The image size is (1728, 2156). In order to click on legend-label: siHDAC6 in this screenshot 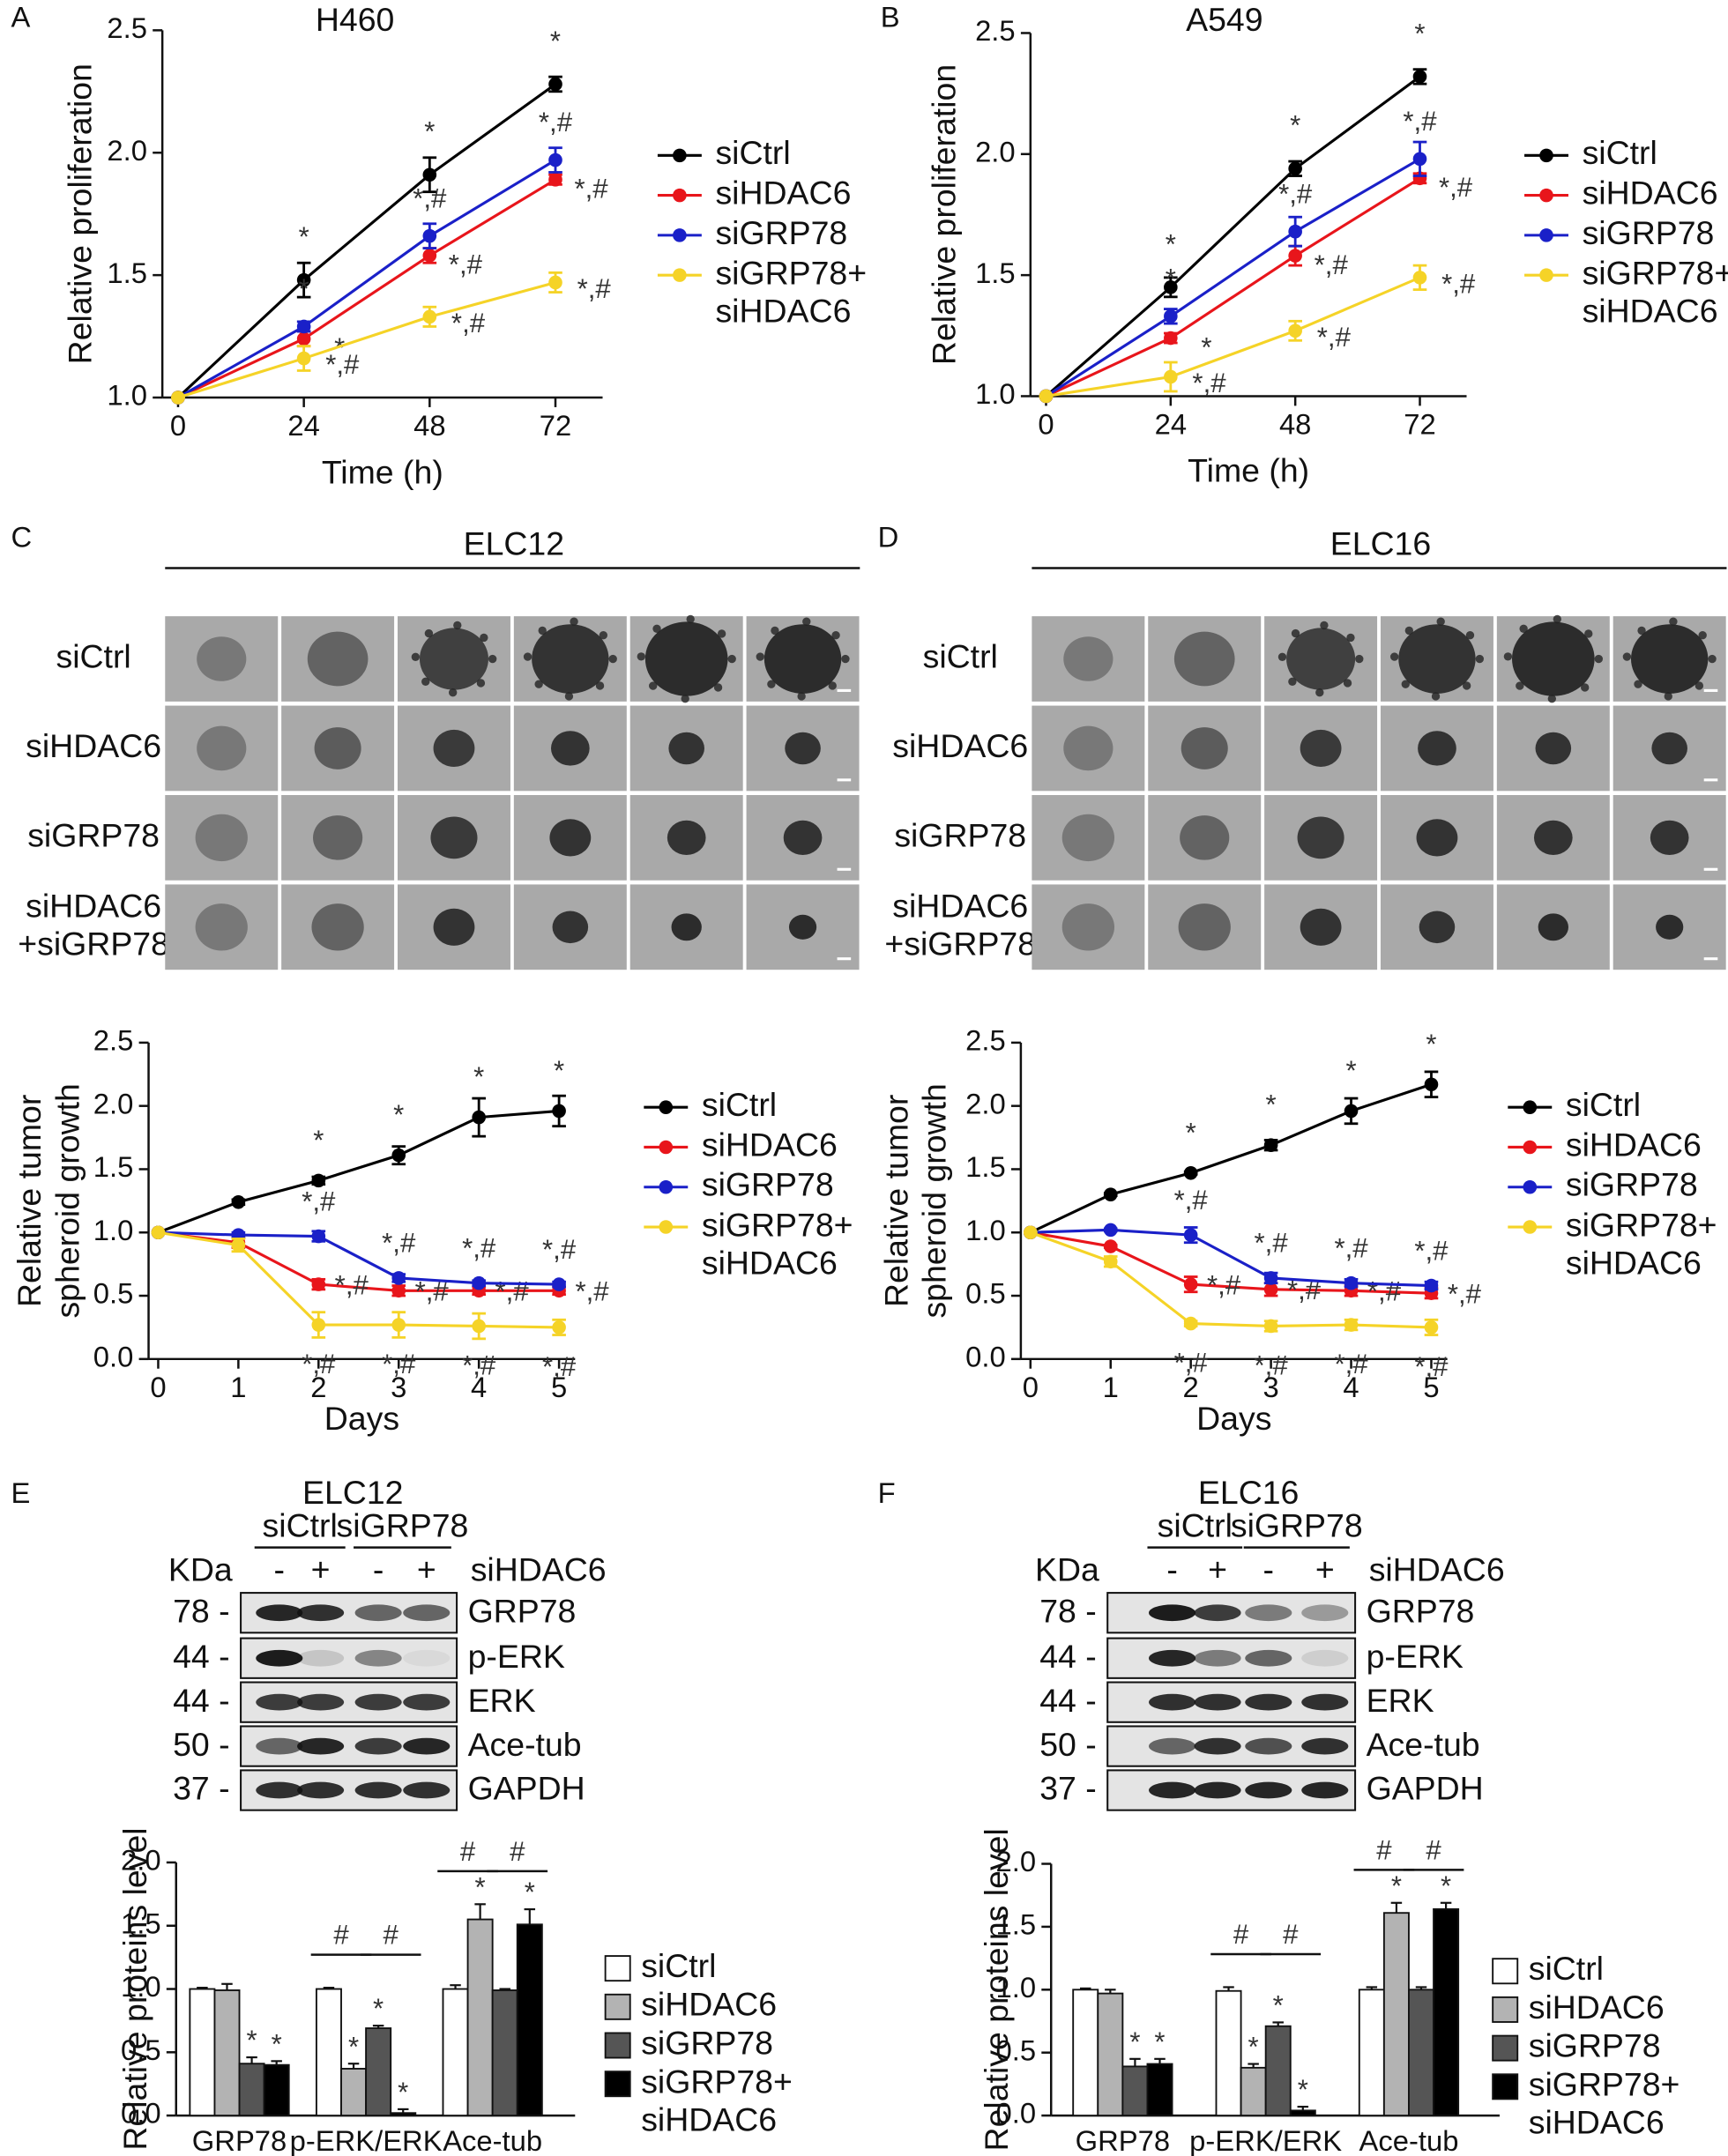, I will do `click(1634, 1144)`.